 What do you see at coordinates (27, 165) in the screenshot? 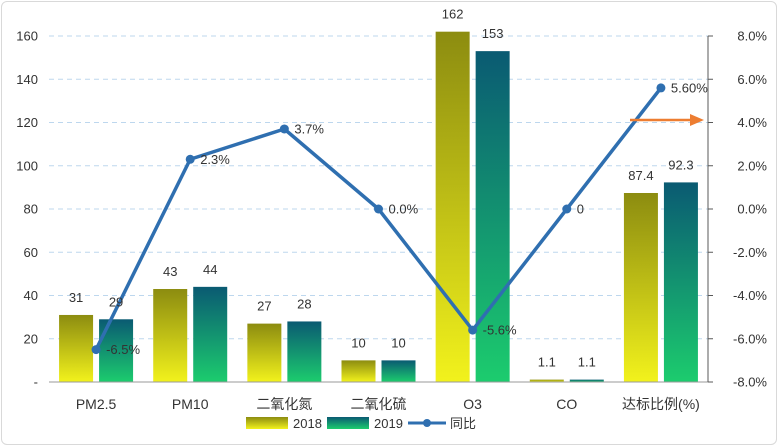
I see `y-left-tick-label: 100` at bounding box center [27, 165].